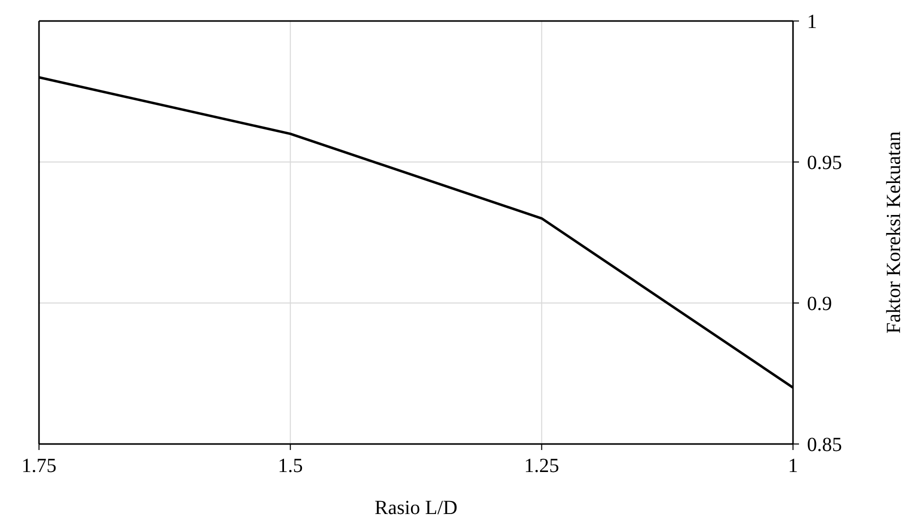 Image resolution: width=911 pixels, height=532 pixels. Describe the element at coordinates (894, 232) in the screenshot. I see `y-axis-title: Faktor Koreksi Kekuatan` at that location.